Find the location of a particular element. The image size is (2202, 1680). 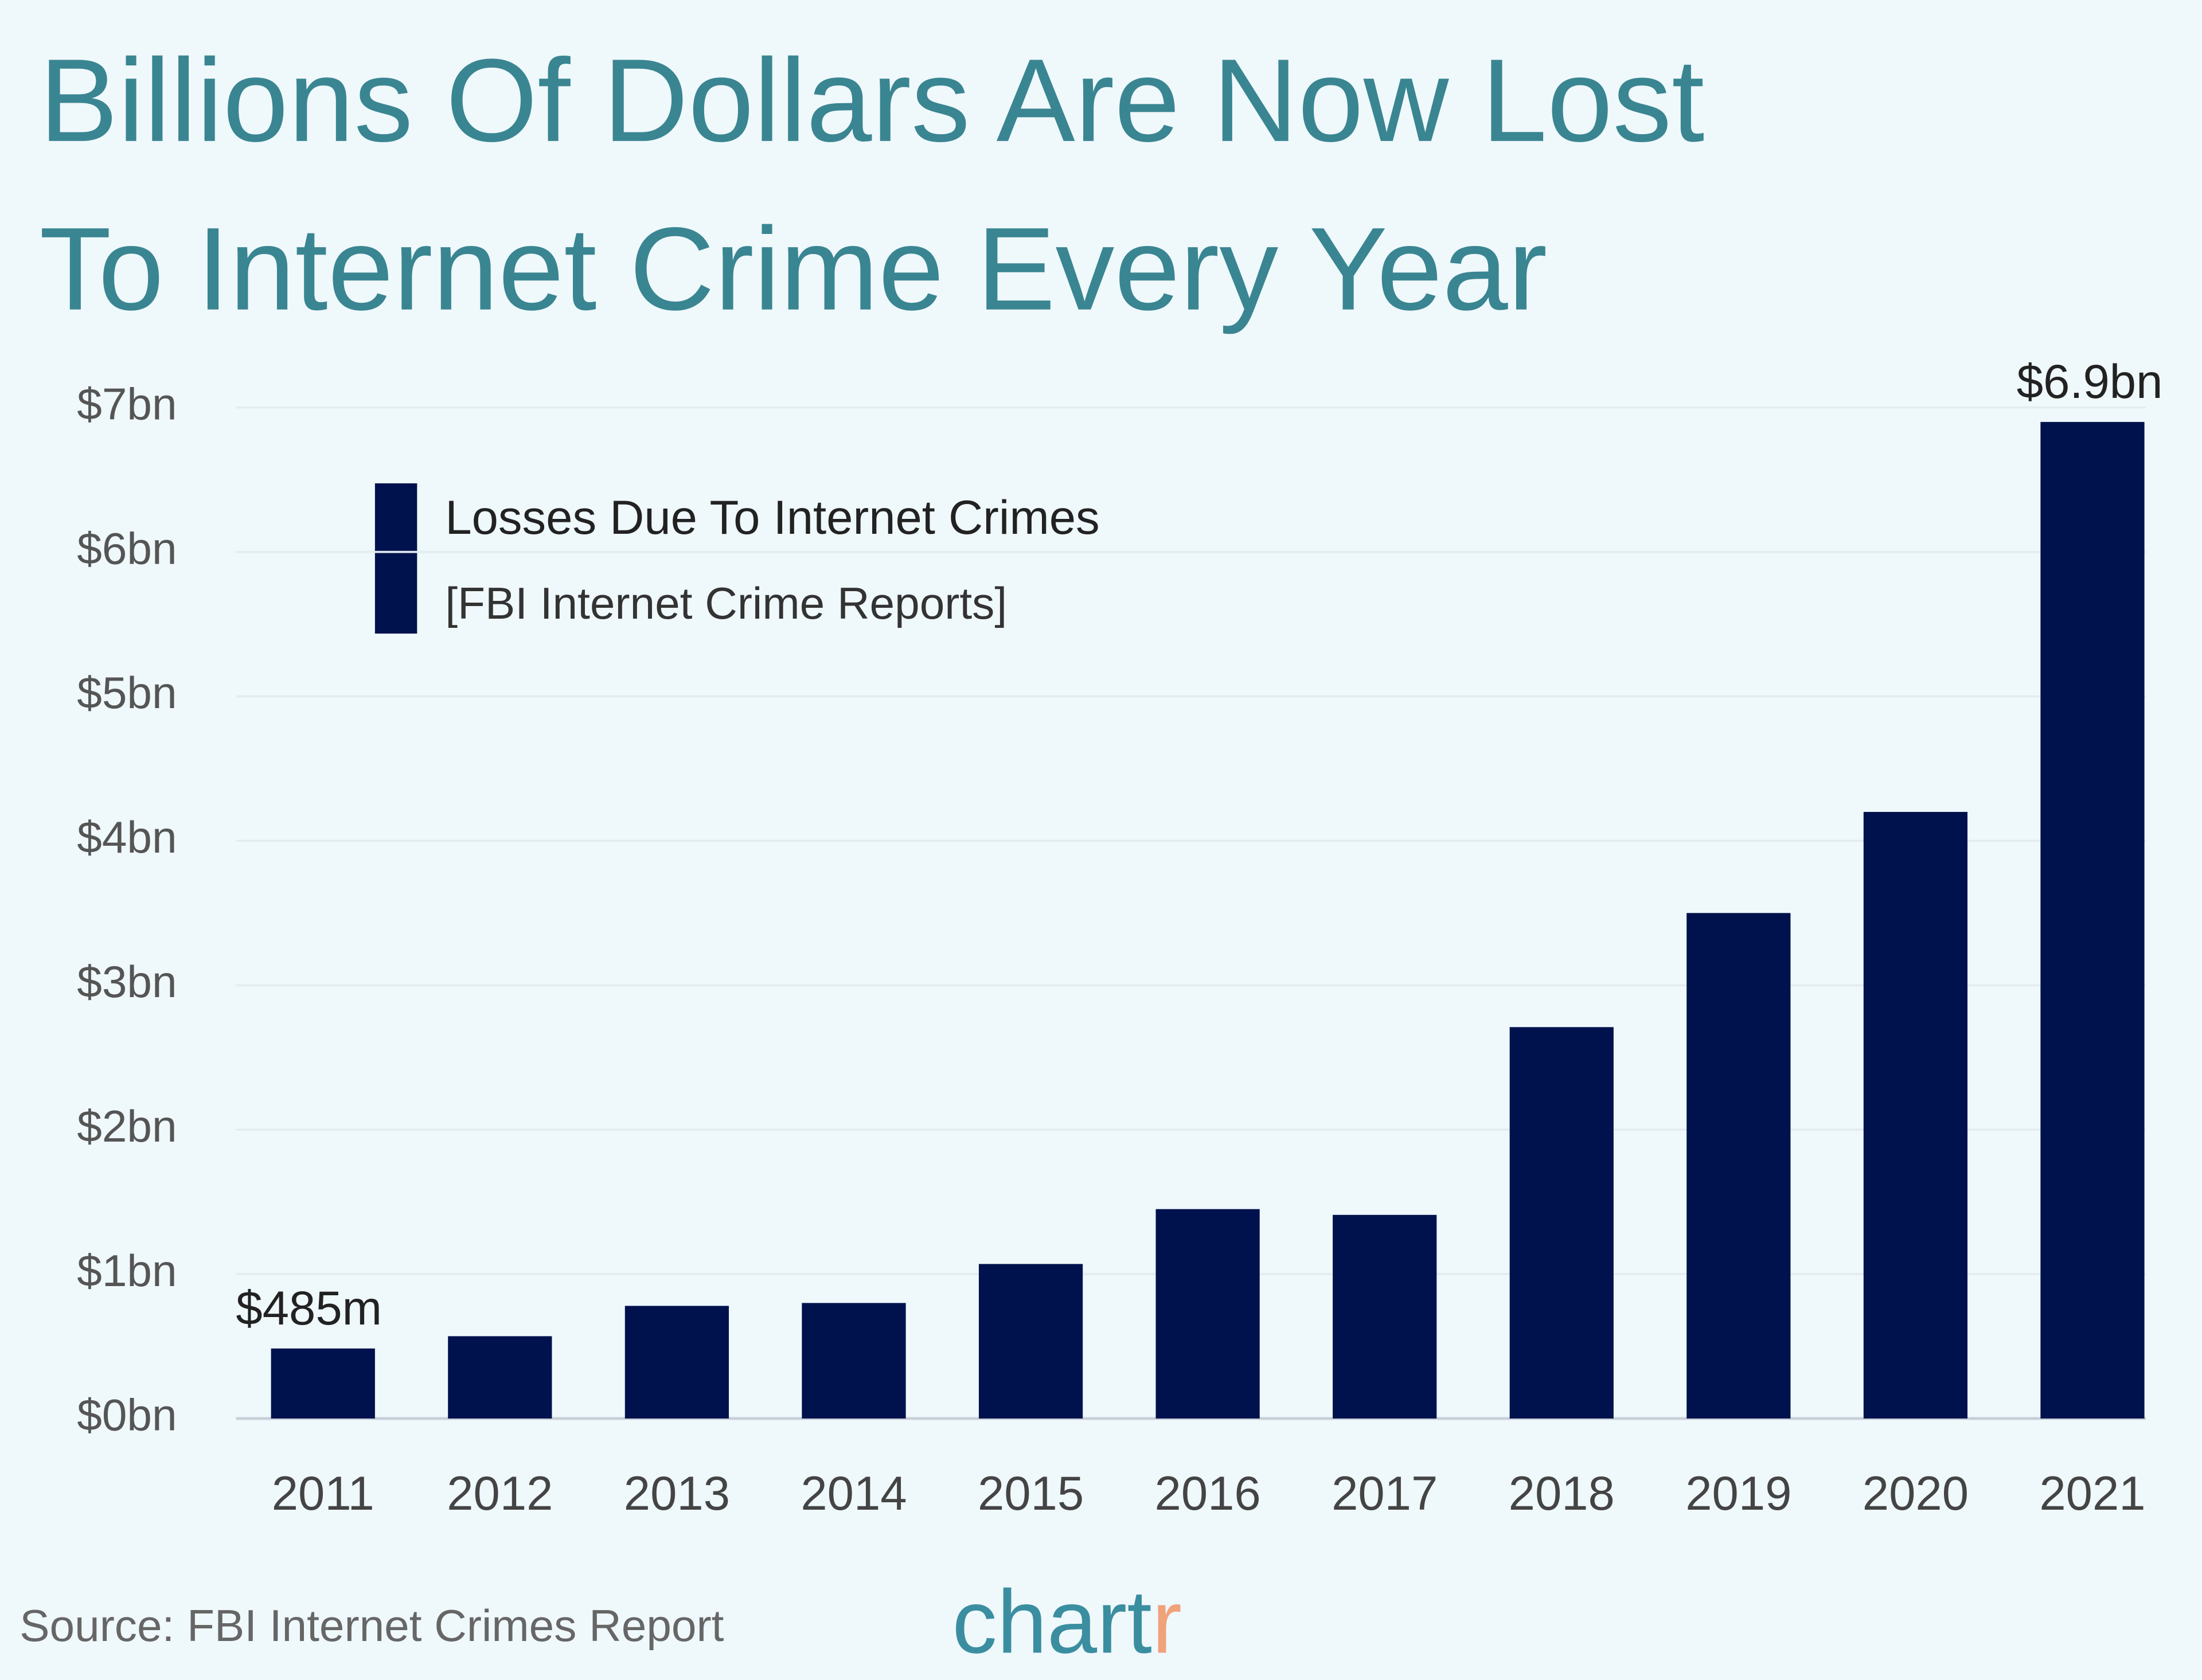

chart-title-line: To Internet Crime Every Year is located at coordinates (794, 269).